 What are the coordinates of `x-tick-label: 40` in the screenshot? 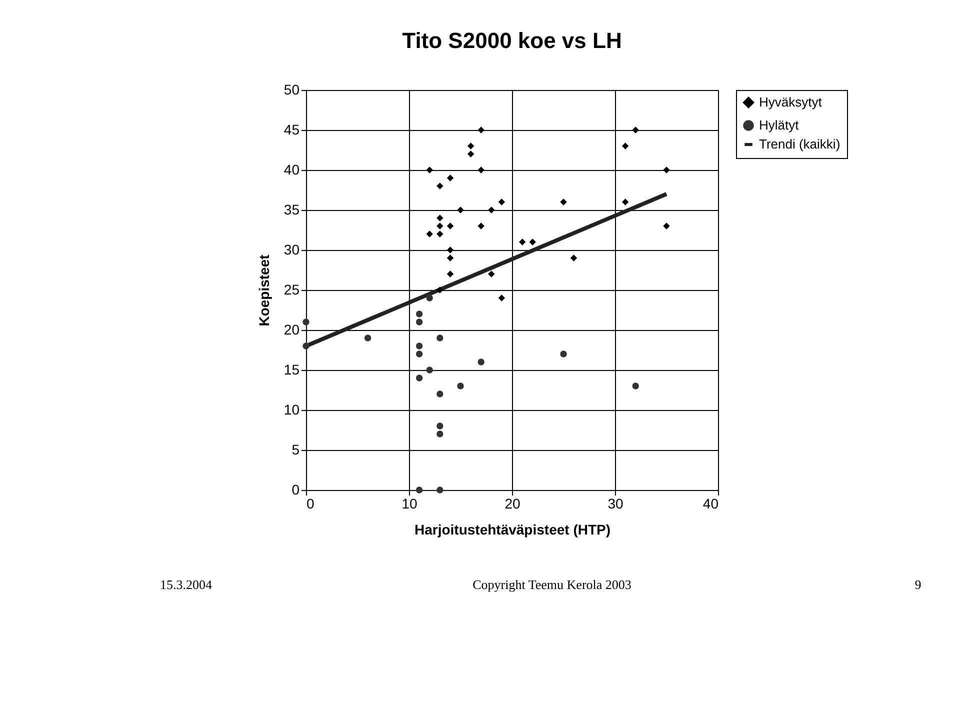 It's located at (710, 504).